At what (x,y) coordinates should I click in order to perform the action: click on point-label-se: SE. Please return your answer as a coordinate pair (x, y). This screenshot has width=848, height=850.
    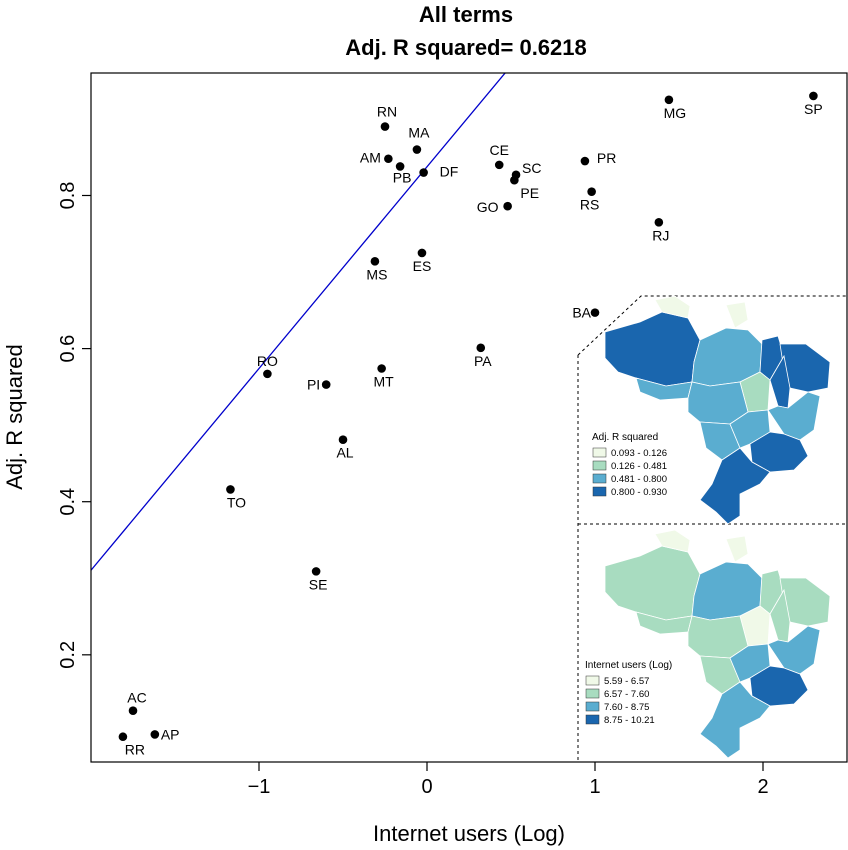
    Looking at the image, I should click on (318, 584).